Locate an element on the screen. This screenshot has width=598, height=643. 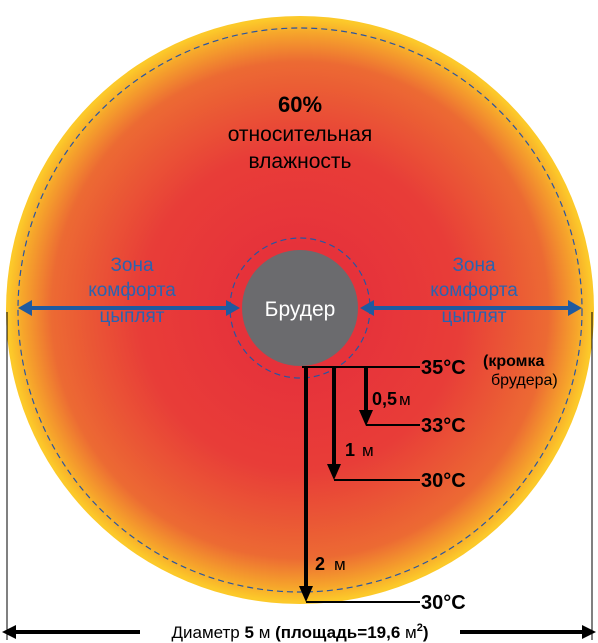
comfort-arrow-left is located at coordinates (129, 308).